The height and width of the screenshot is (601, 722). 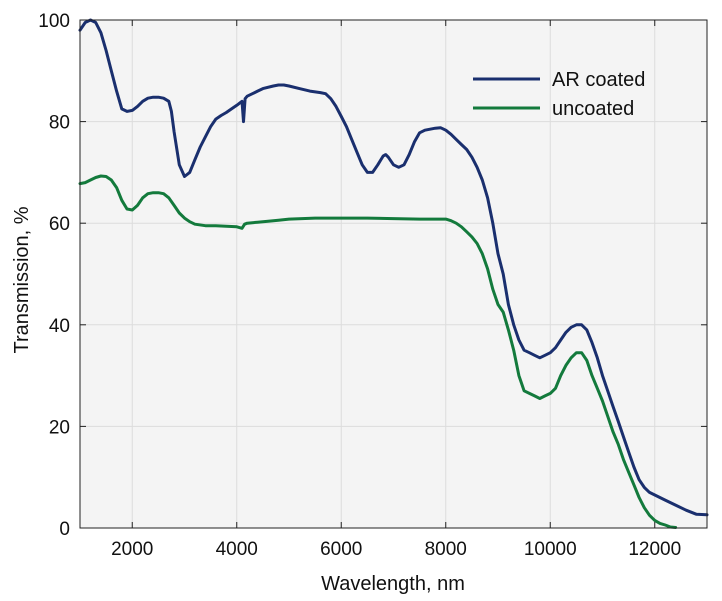 I want to click on y-tick-label: 0, so click(x=64, y=529).